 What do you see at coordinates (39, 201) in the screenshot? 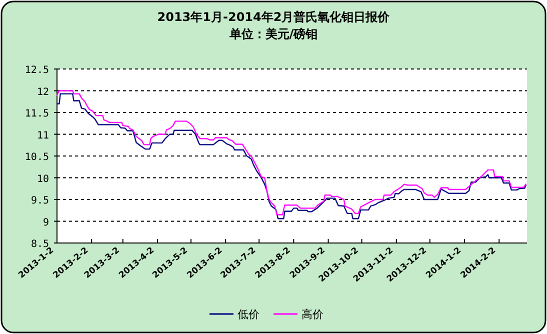
I see `y-tick-label: 9.5` at bounding box center [39, 201].